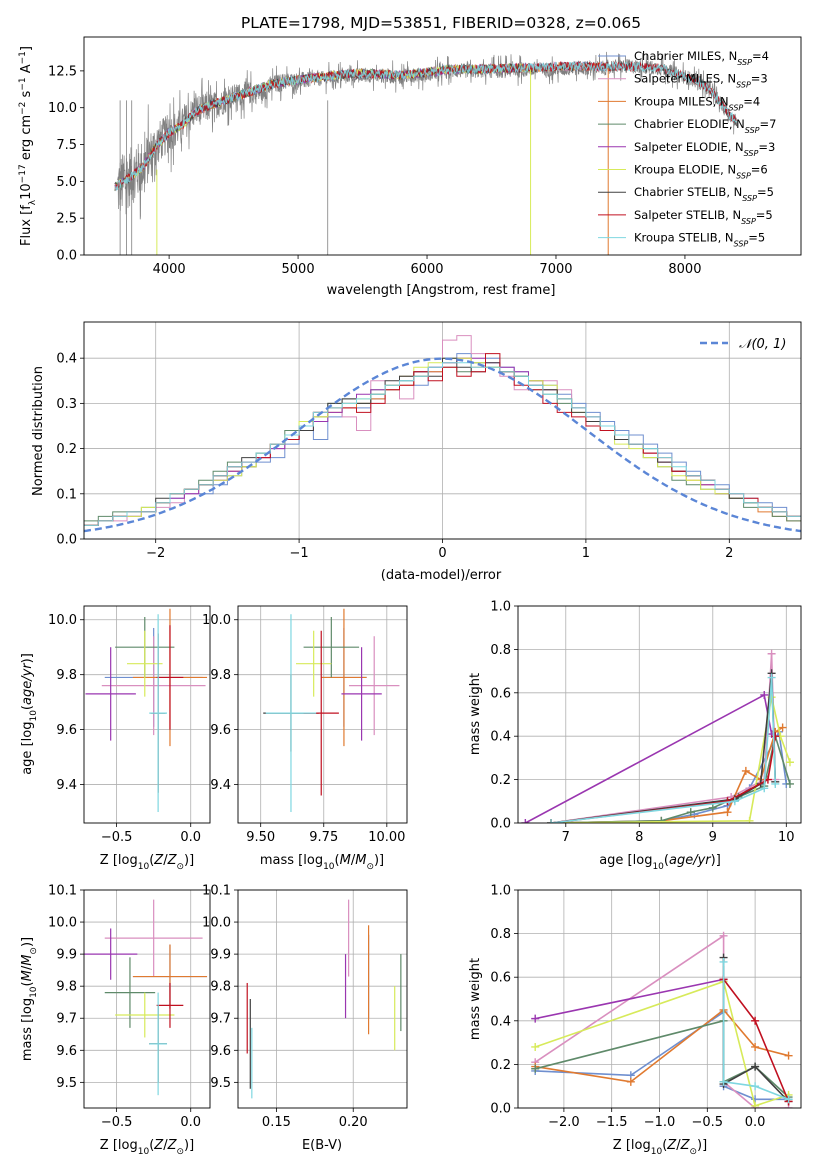 The height and width of the screenshot is (1170, 819). What do you see at coordinates (639, 837) in the screenshot?
I see `x-tick-label: 8` at bounding box center [639, 837].